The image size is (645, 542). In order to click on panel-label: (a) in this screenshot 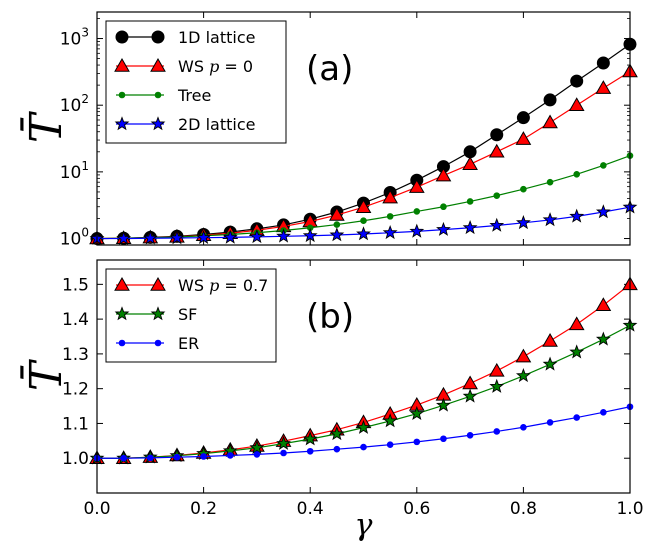, I will do `click(329, 69)`.